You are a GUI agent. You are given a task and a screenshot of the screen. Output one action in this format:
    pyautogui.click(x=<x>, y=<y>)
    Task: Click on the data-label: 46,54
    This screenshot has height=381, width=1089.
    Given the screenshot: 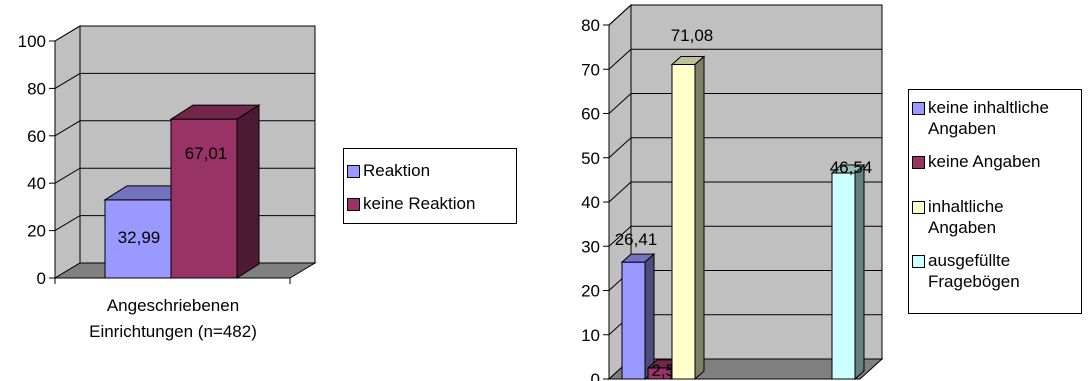 What is the action you would take?
    pyautogui.click(x=851, y=167)
    